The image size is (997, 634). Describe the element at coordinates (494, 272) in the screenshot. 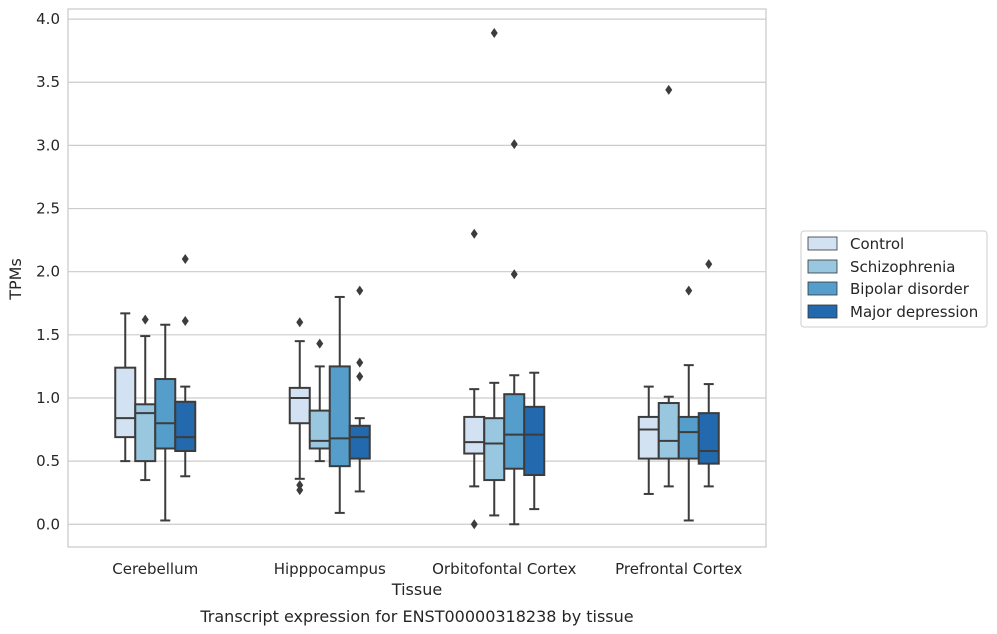

I see `box-schizophrenia-orbitofontal-cortex` at that location.